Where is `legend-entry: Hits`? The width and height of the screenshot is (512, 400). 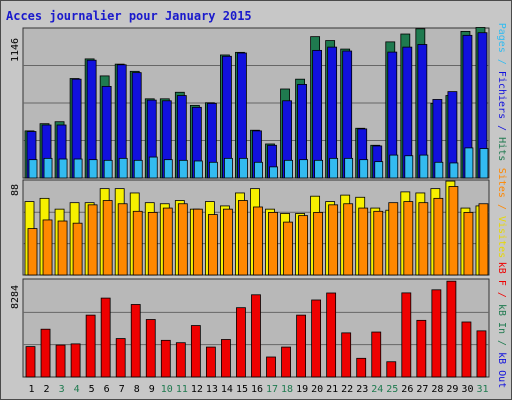 legend-entry: Hits is located at coordinates (501, 149).